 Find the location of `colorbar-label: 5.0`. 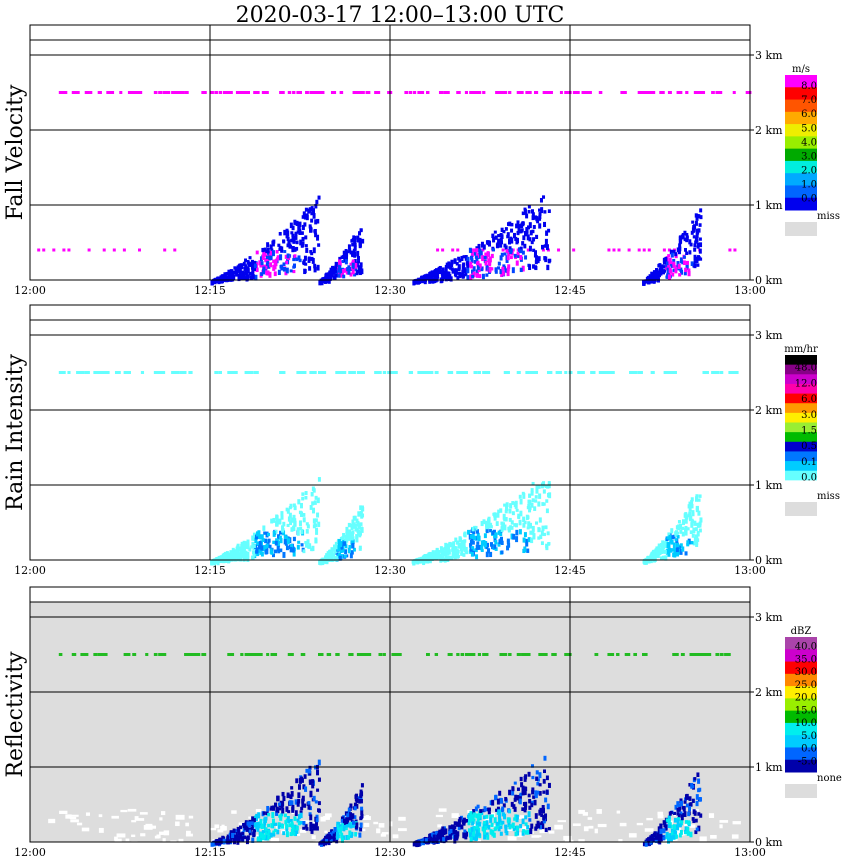

colorbar-label: 5.0 is located at coordinates (809, 128).